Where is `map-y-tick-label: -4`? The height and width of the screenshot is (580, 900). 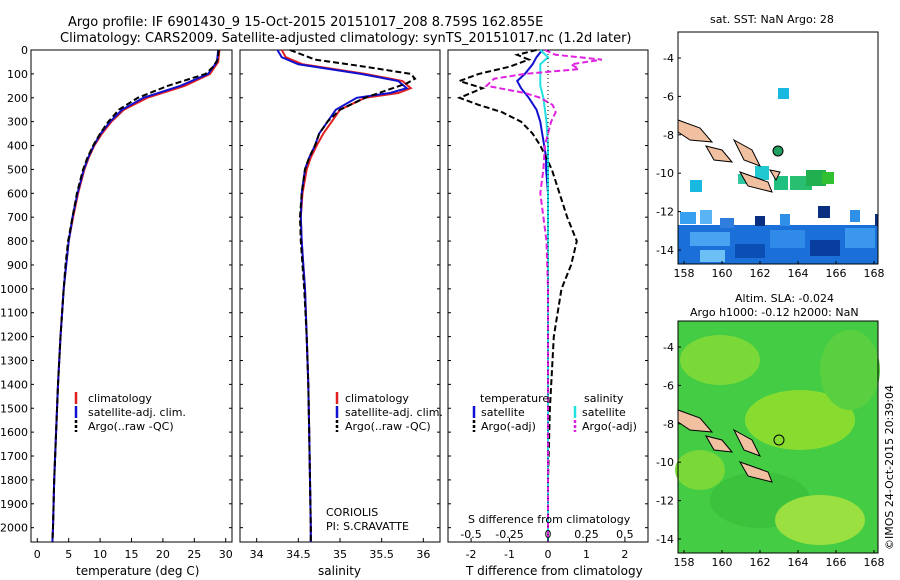 map-y-tick-label: -4 is located at coordinates (668, 58).